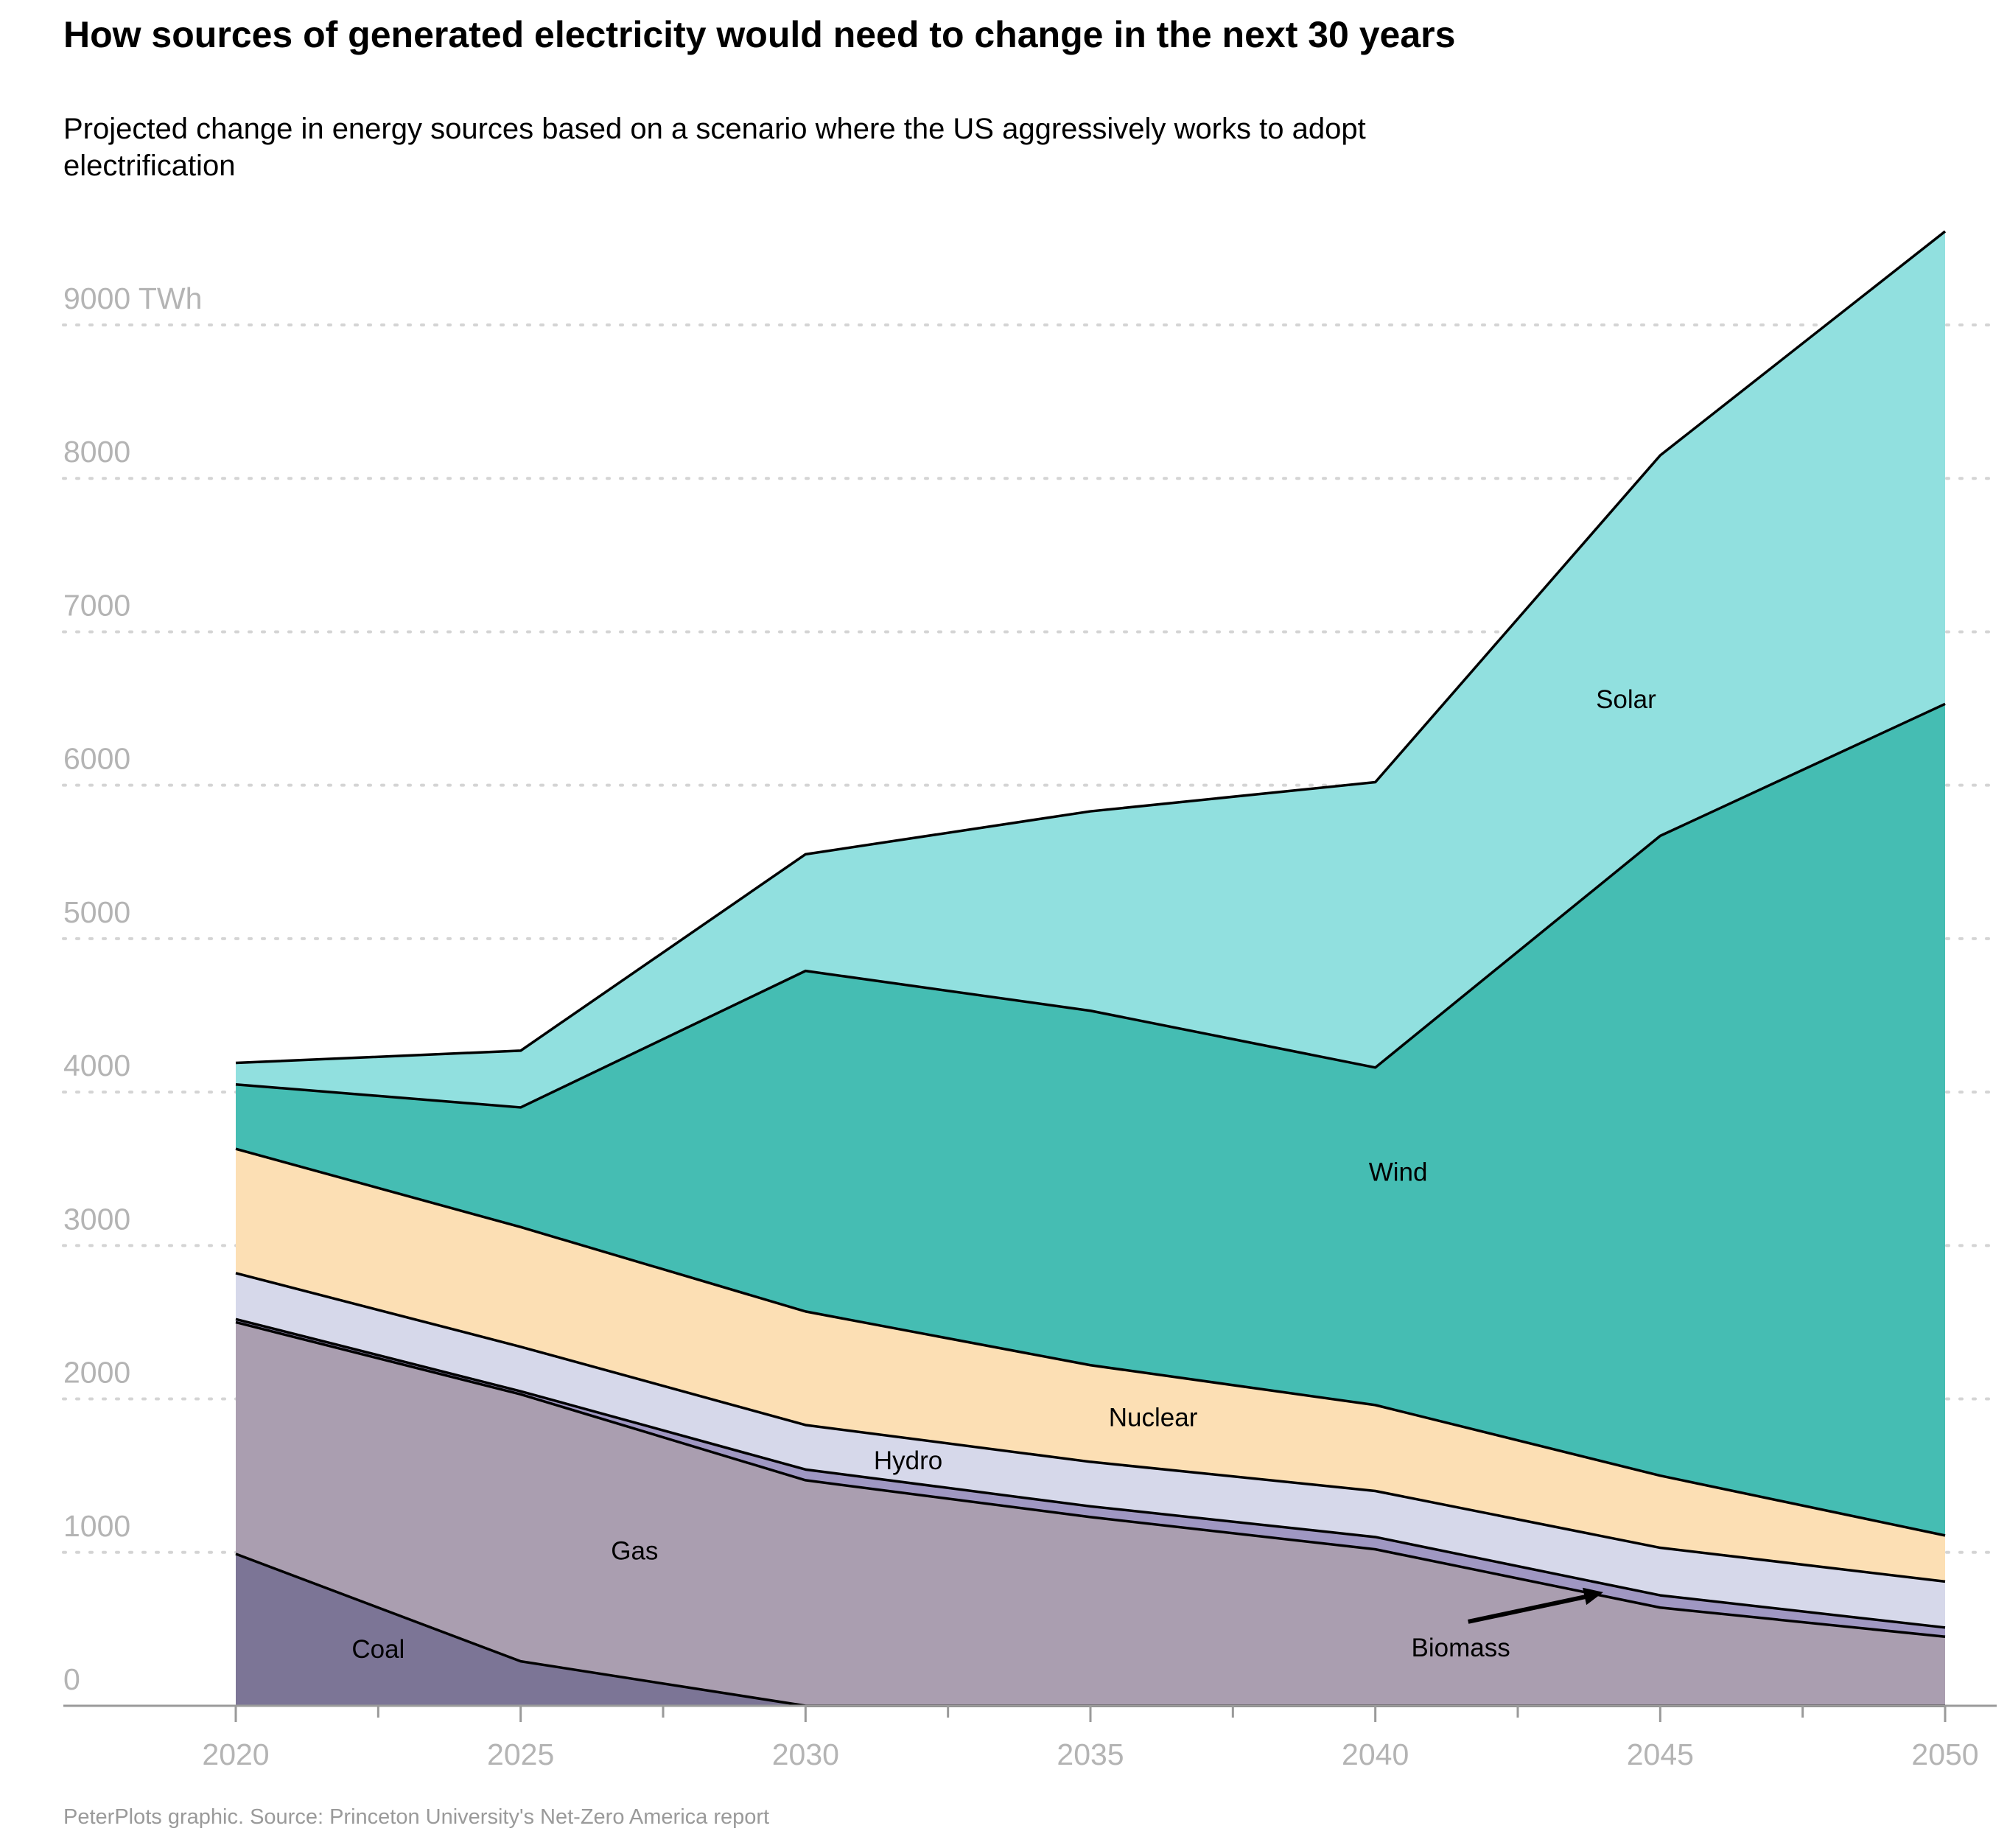  What do you see at coordinates (96, 1526) in the screenshot?
I see `y-tick-label-1000: 1000` at bounding box center [96, 1526].